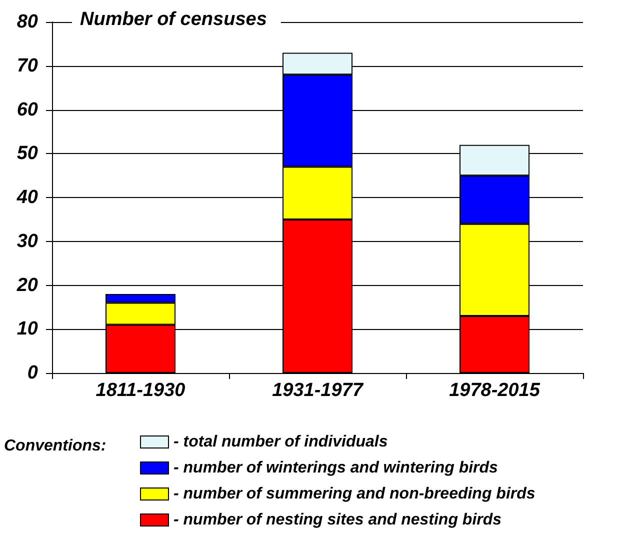  I want to click on x-tick-label: 1978-2015, so click(494, 390).